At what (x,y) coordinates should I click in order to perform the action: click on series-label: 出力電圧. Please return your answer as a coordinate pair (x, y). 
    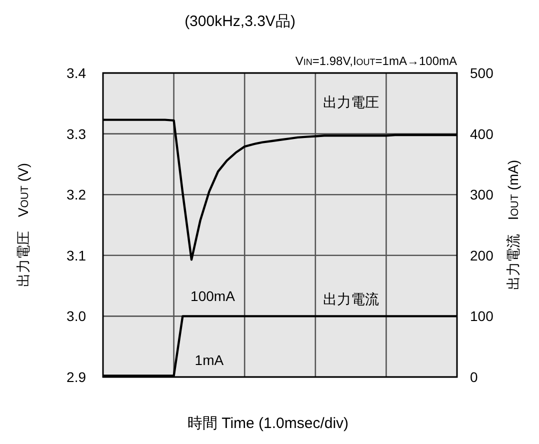
    Looking at the image, I should click on (350, 102).